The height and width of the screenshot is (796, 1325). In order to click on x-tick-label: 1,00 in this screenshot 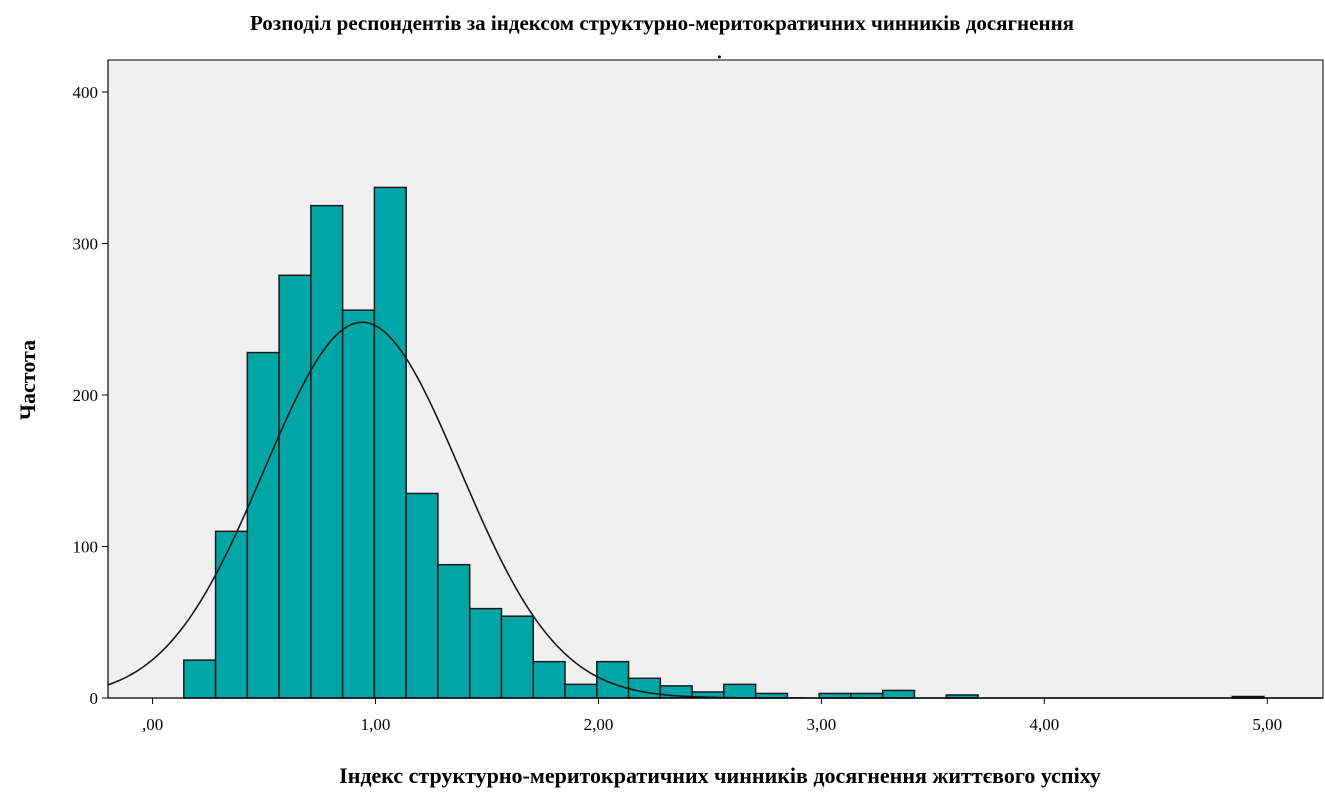, I will do `click(376, 724)`.